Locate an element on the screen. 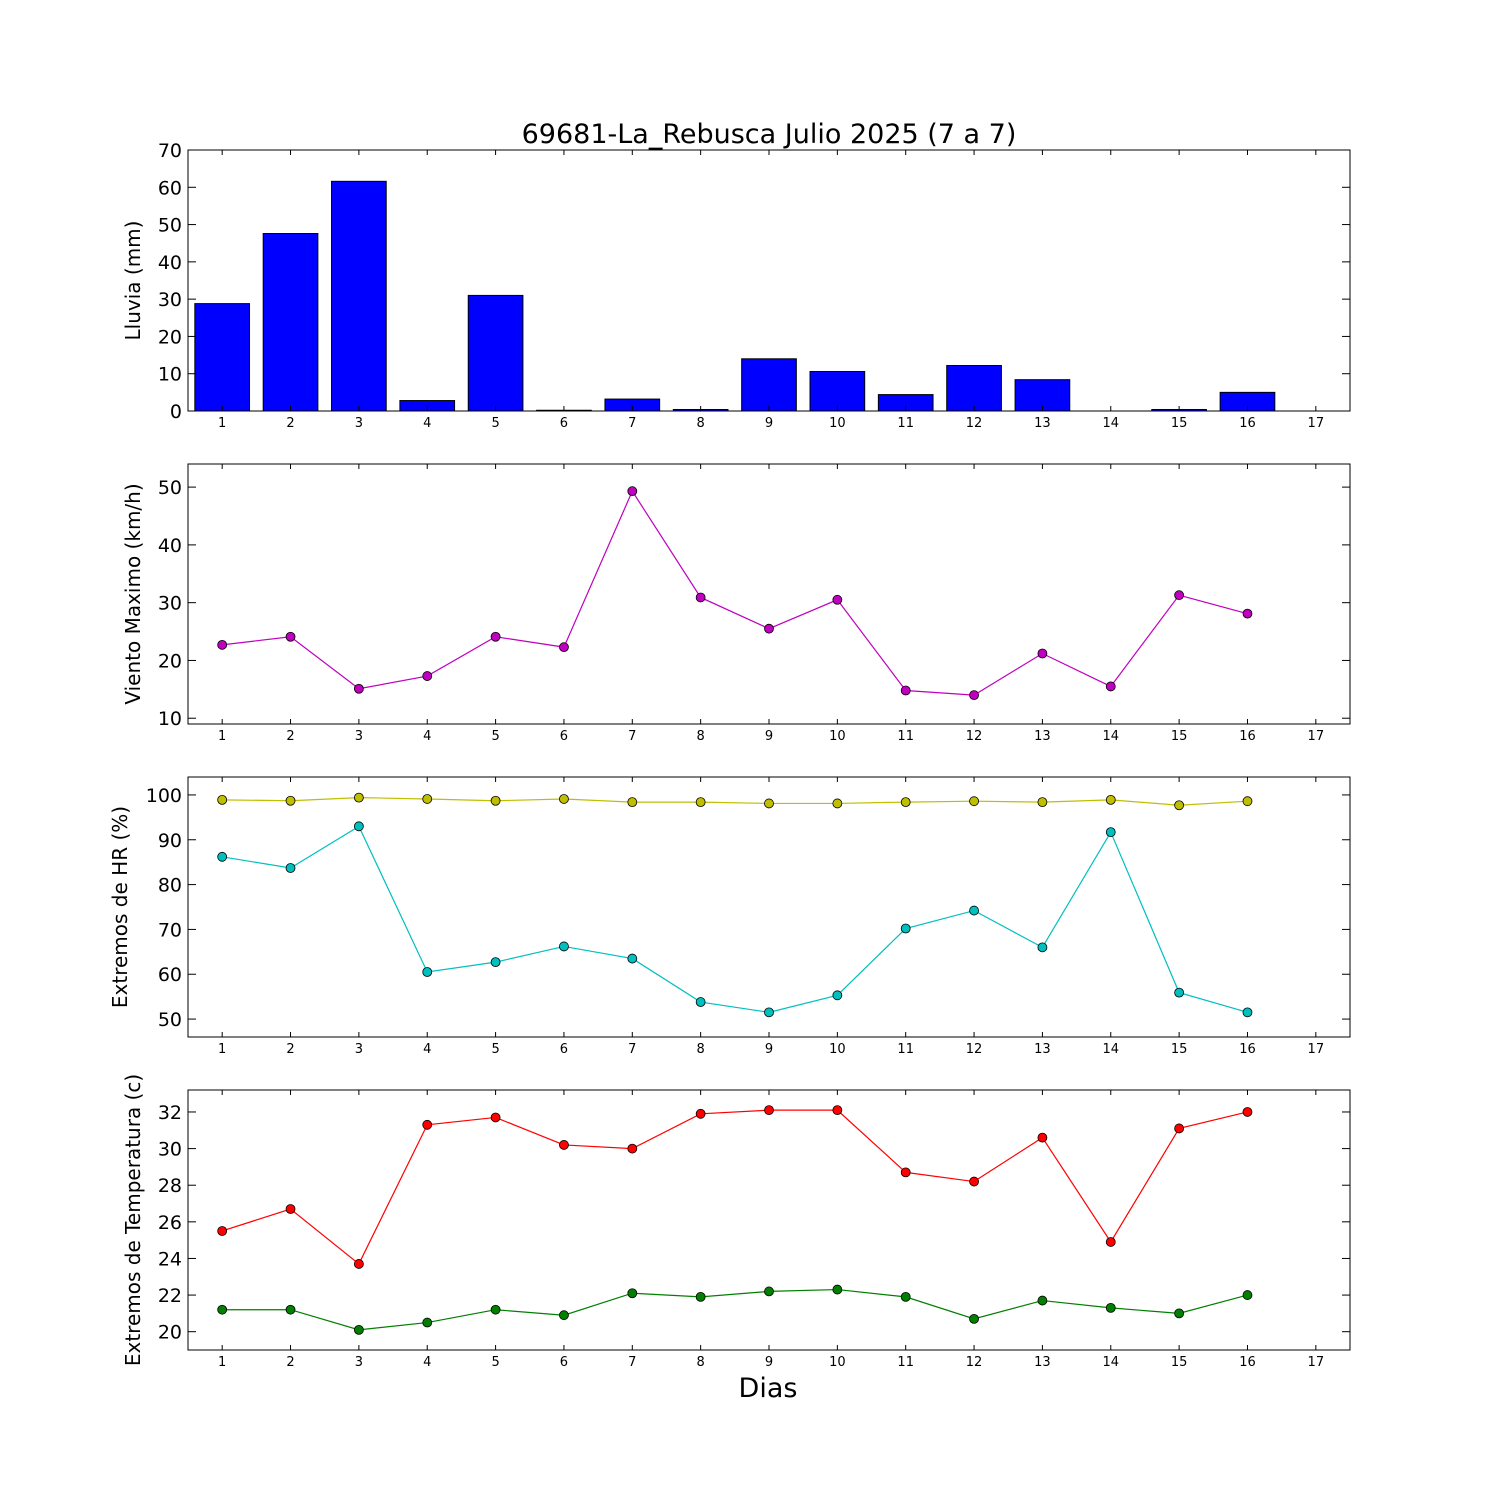 The image size is (1500, 1504). x-tick-label: 16 is located at coordinates (1247, 423).